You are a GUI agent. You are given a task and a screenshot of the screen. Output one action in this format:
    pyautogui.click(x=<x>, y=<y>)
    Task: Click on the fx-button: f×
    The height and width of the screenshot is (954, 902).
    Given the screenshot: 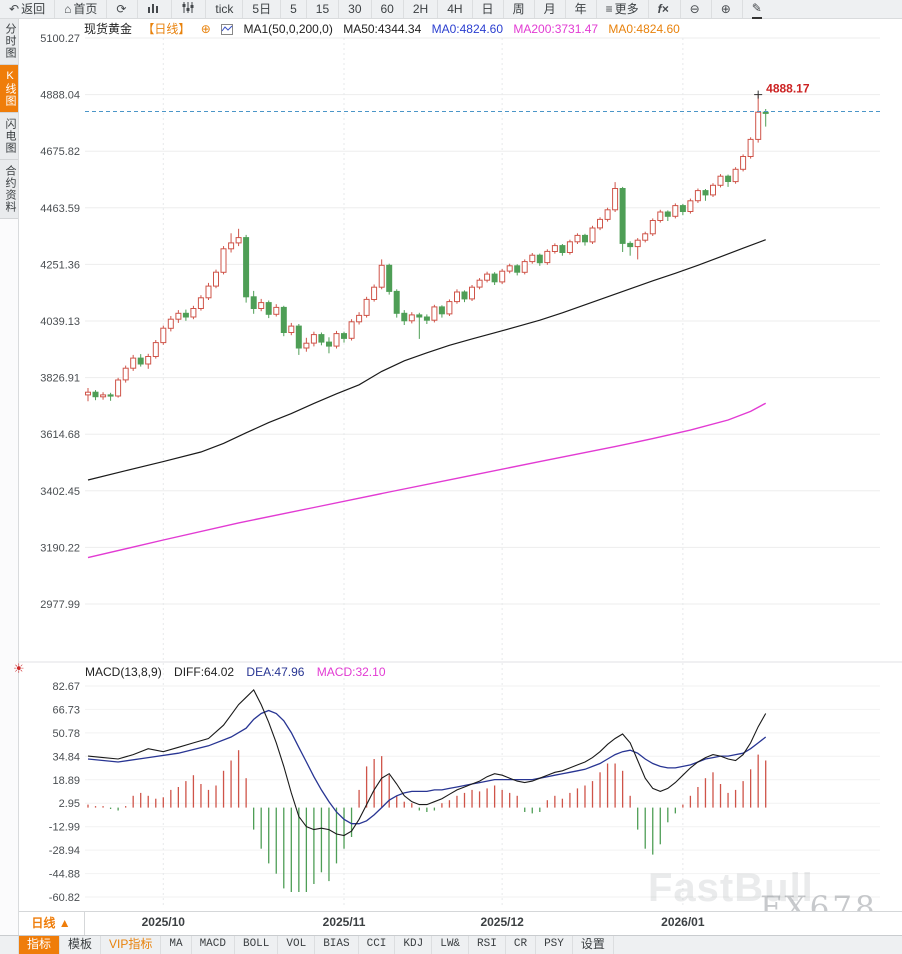 What is the action you would take?
    pyautogui.click(x=665, y=9)
    